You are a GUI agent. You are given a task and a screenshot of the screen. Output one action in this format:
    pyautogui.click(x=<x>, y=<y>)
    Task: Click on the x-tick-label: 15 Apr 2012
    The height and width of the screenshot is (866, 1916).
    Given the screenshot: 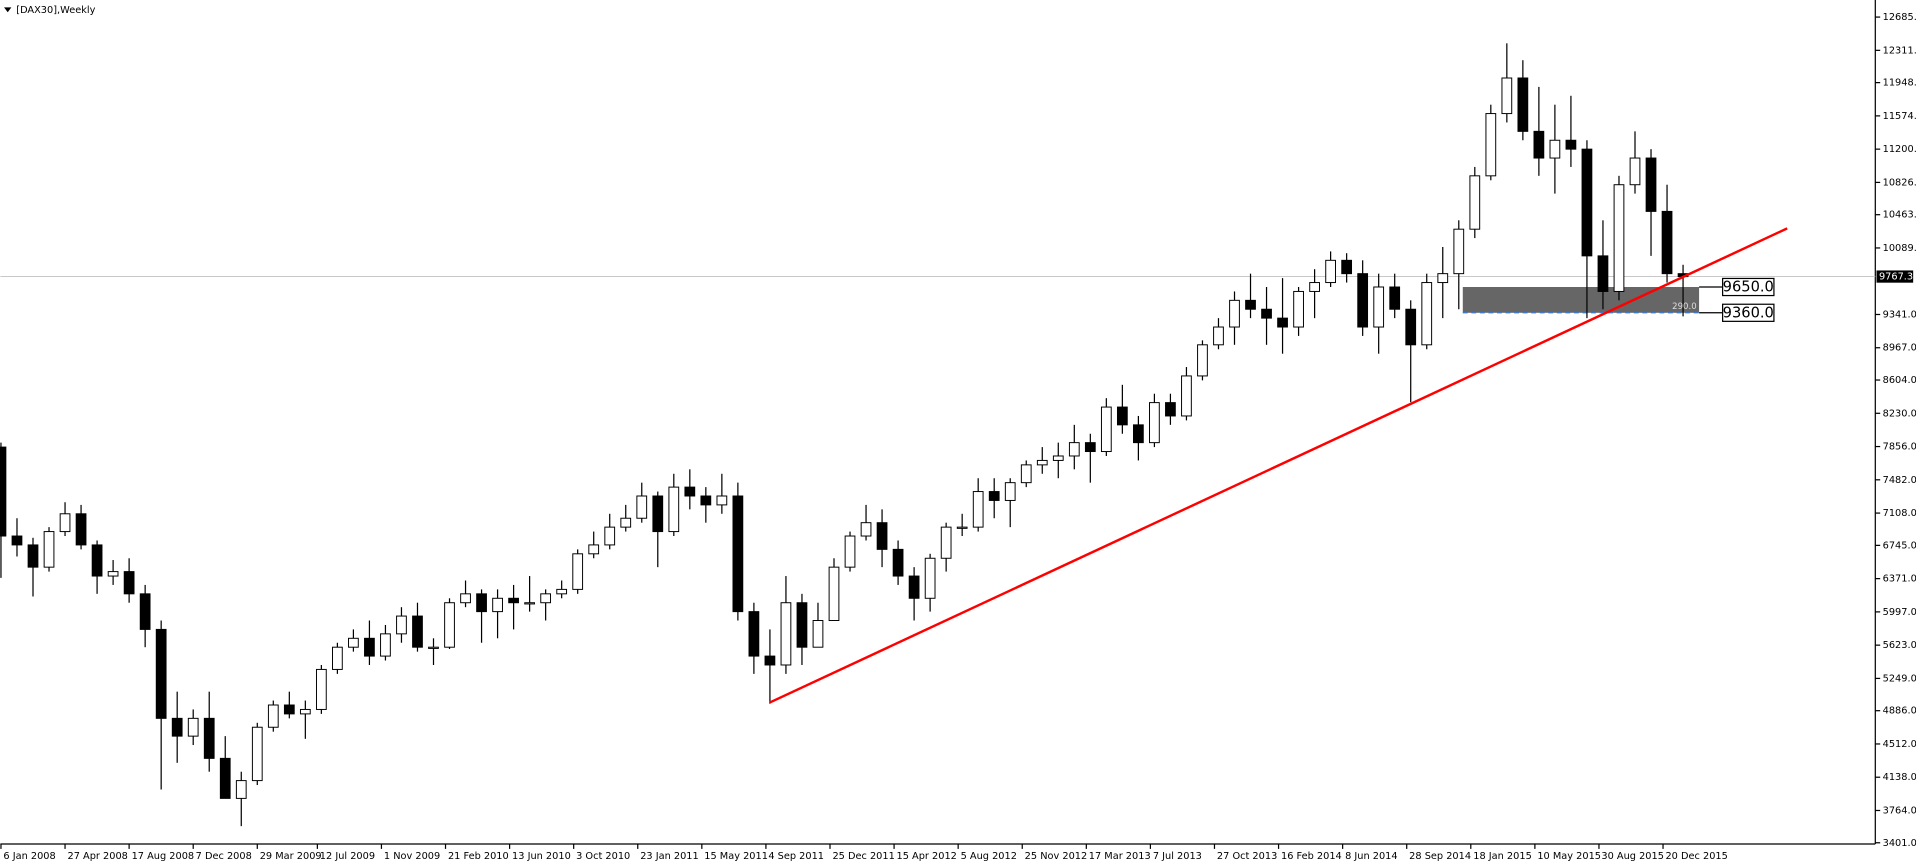 What is the action you would take?
    pyautogui.click(x=927, y=856)
    